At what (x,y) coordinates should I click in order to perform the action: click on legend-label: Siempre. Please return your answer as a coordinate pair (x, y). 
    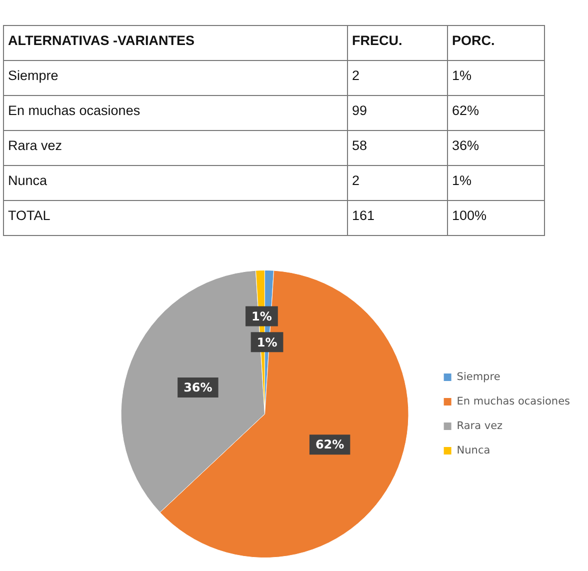
    Looking at the image, I should click on (478, 376).